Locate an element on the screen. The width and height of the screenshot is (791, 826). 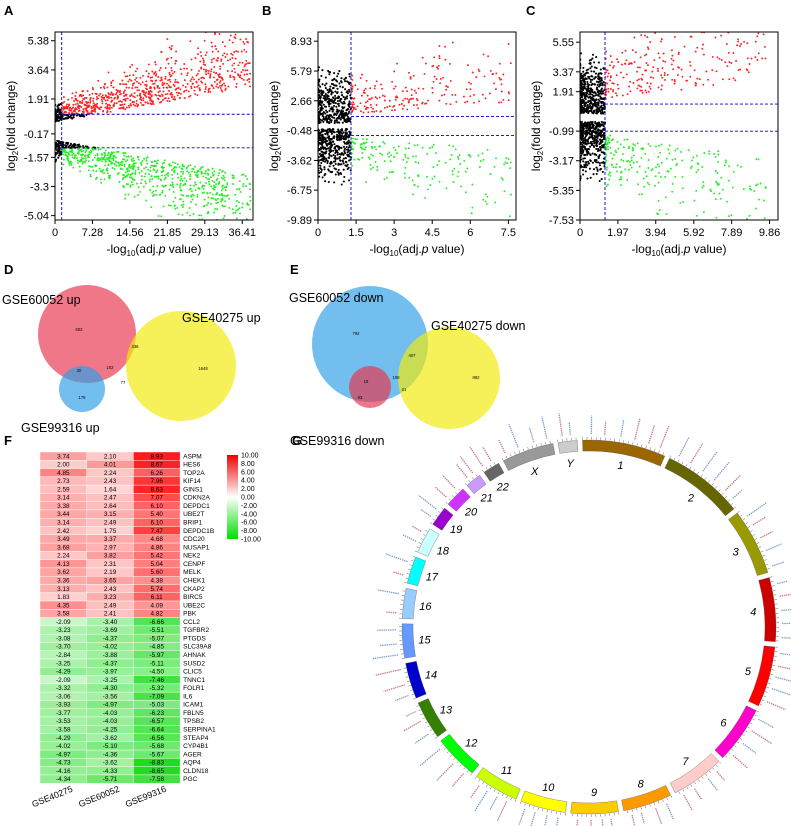
heatmap-row-label: SUSD2 is located at coordinates (194, 663).